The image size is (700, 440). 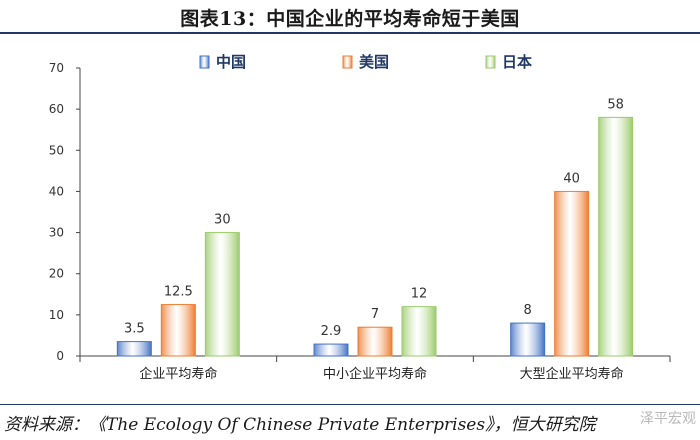 I want to click on legend-label: 中国, so click(x=231, y=62).